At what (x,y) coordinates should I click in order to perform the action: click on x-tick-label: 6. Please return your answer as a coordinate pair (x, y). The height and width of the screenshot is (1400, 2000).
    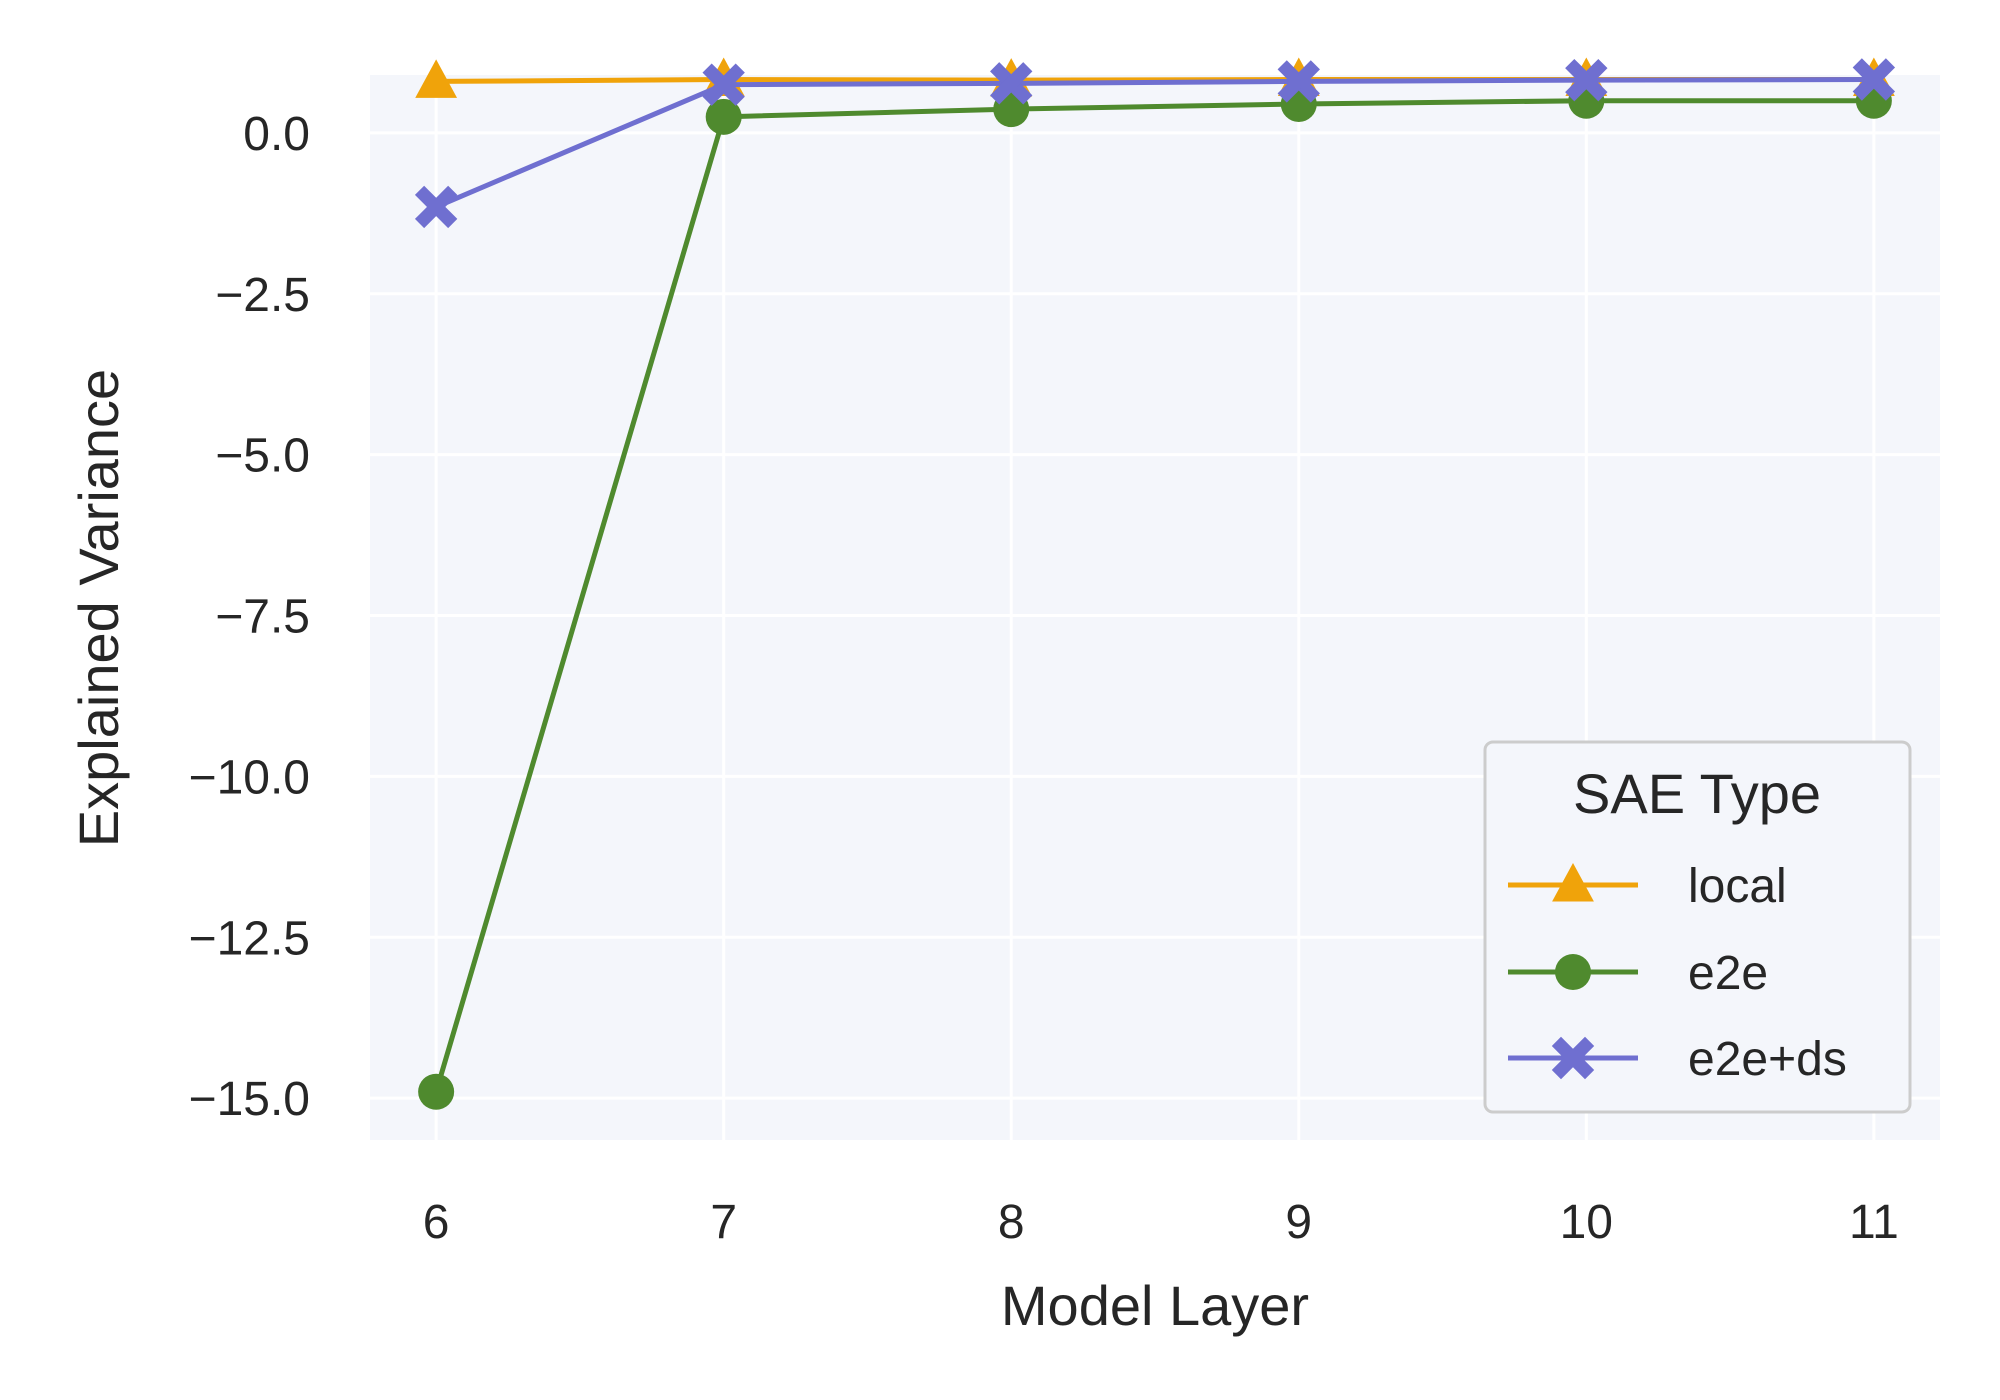
    Looking at the image, I should click on (436, 1222).